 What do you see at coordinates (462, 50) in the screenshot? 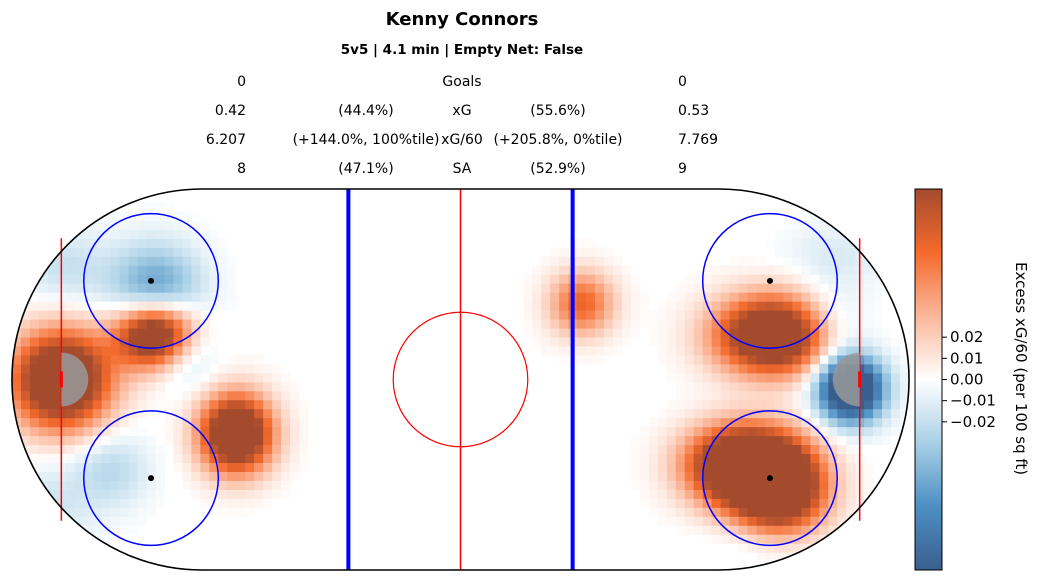
I see `chart-subtitle: 5v5 | 4.1 min | Empty Net: False` at bounding box center [462, 50].